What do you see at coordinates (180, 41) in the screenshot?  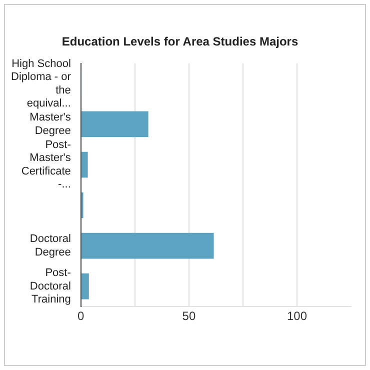 I see `chart-title: Education Levels for Area Studies Majors` at bounding box center [180, 41].